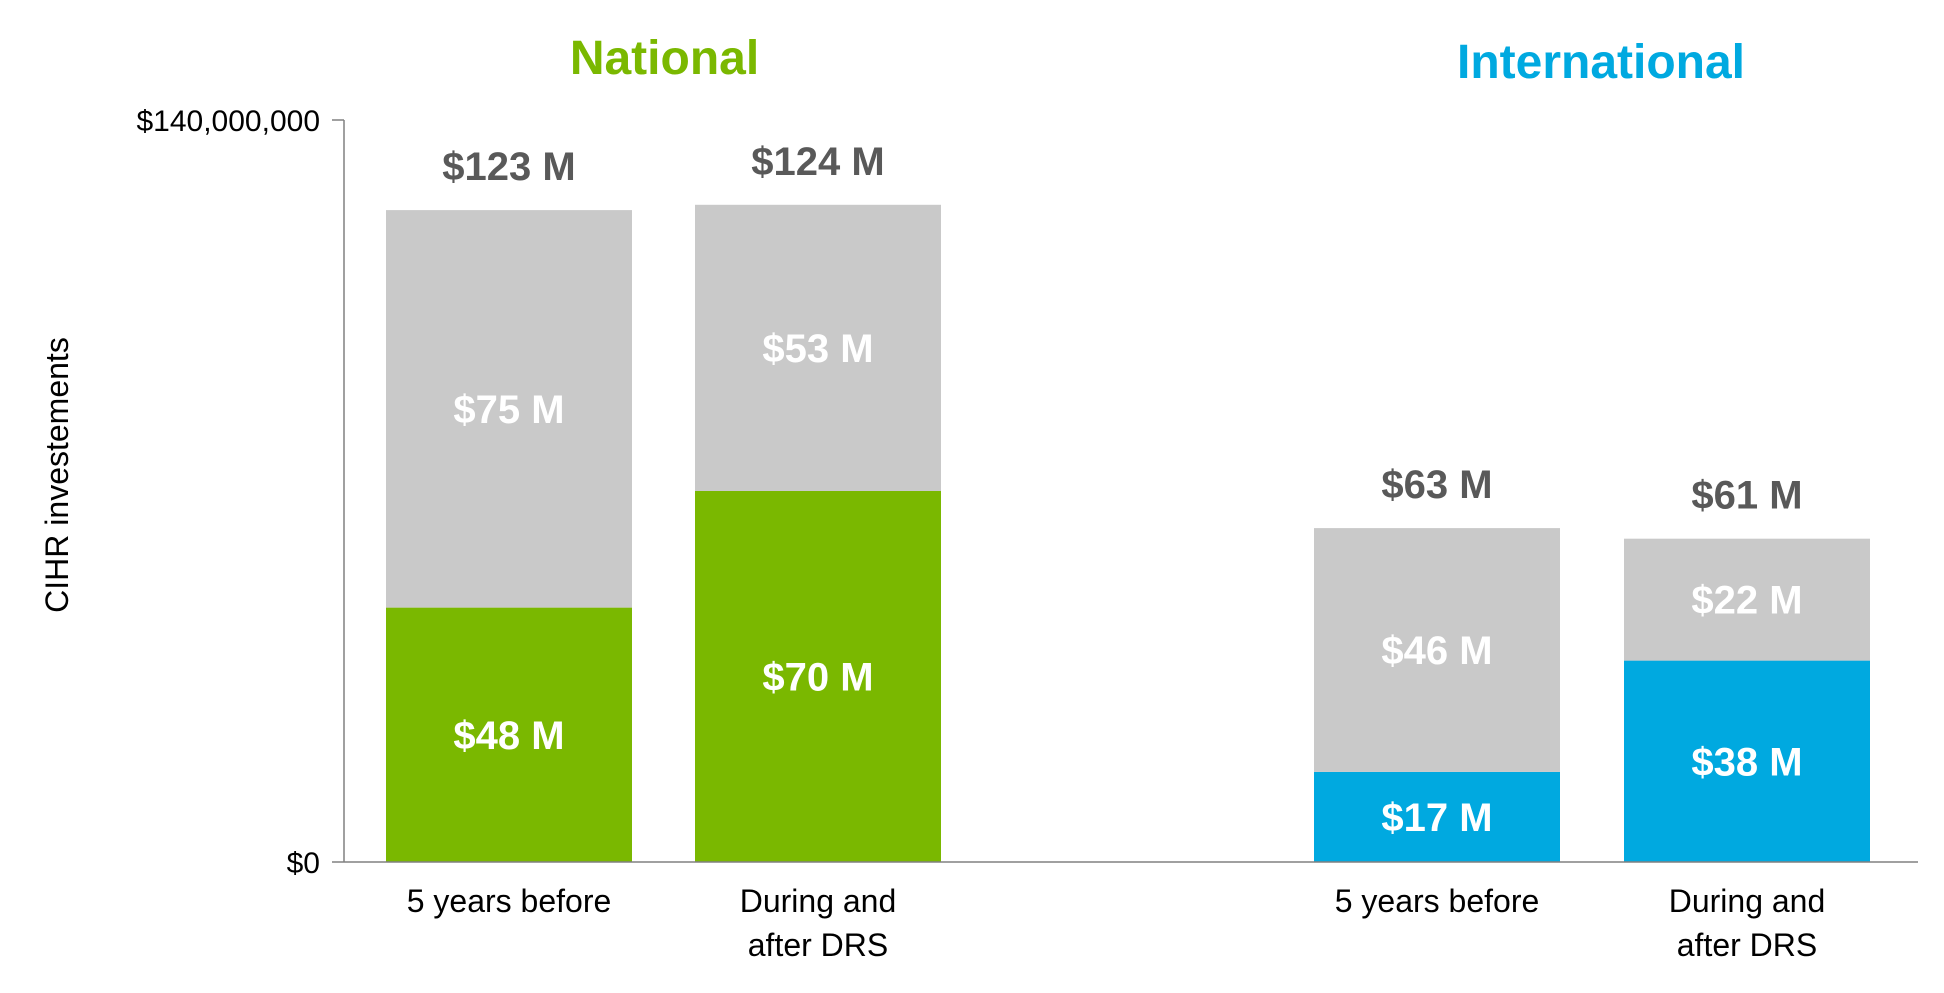  Describe the element at coordinates (1601, 62) in the screenshot. I see `group-title-international: International` at that location.